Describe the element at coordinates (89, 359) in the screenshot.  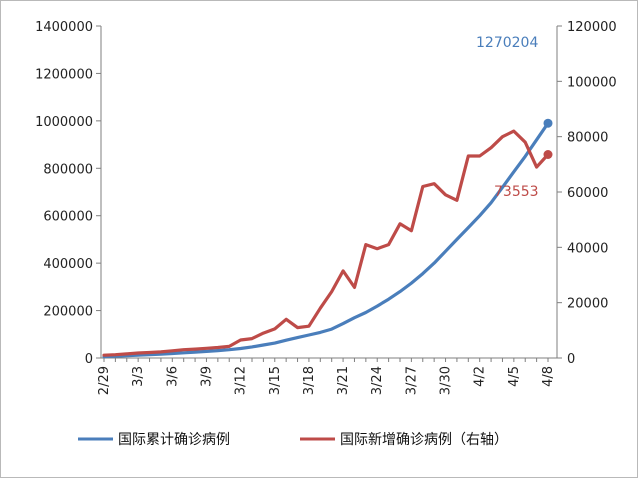
I see `y-tick-label: 0` at that location.